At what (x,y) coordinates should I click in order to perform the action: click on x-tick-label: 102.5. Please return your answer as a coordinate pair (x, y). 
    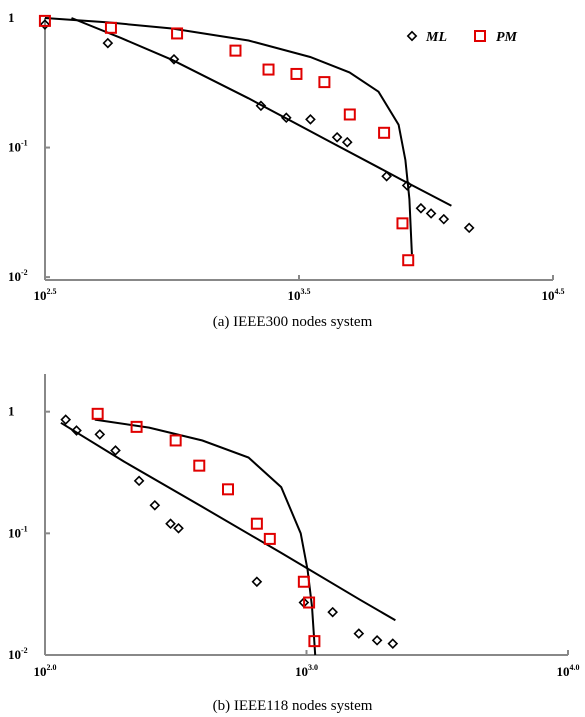
    Looking at the image, I should click on (45, 295).